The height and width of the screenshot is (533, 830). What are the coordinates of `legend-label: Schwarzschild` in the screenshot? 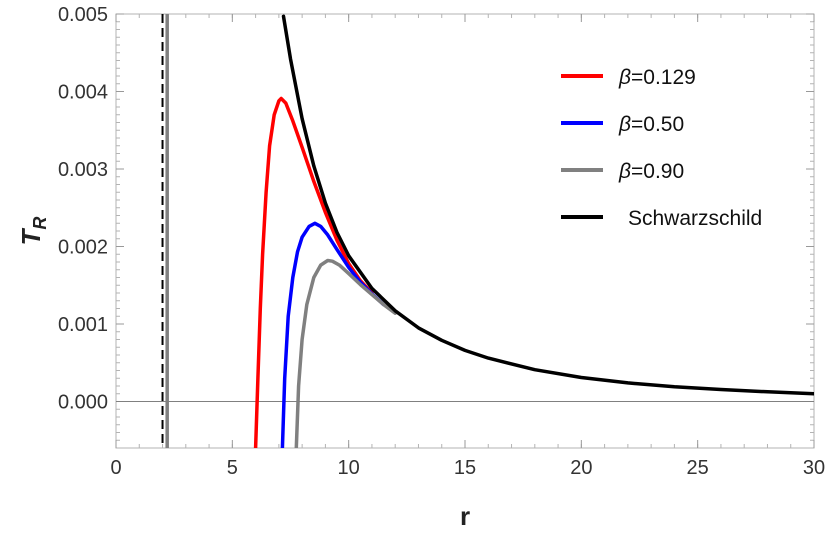 It's located at (695, 218).